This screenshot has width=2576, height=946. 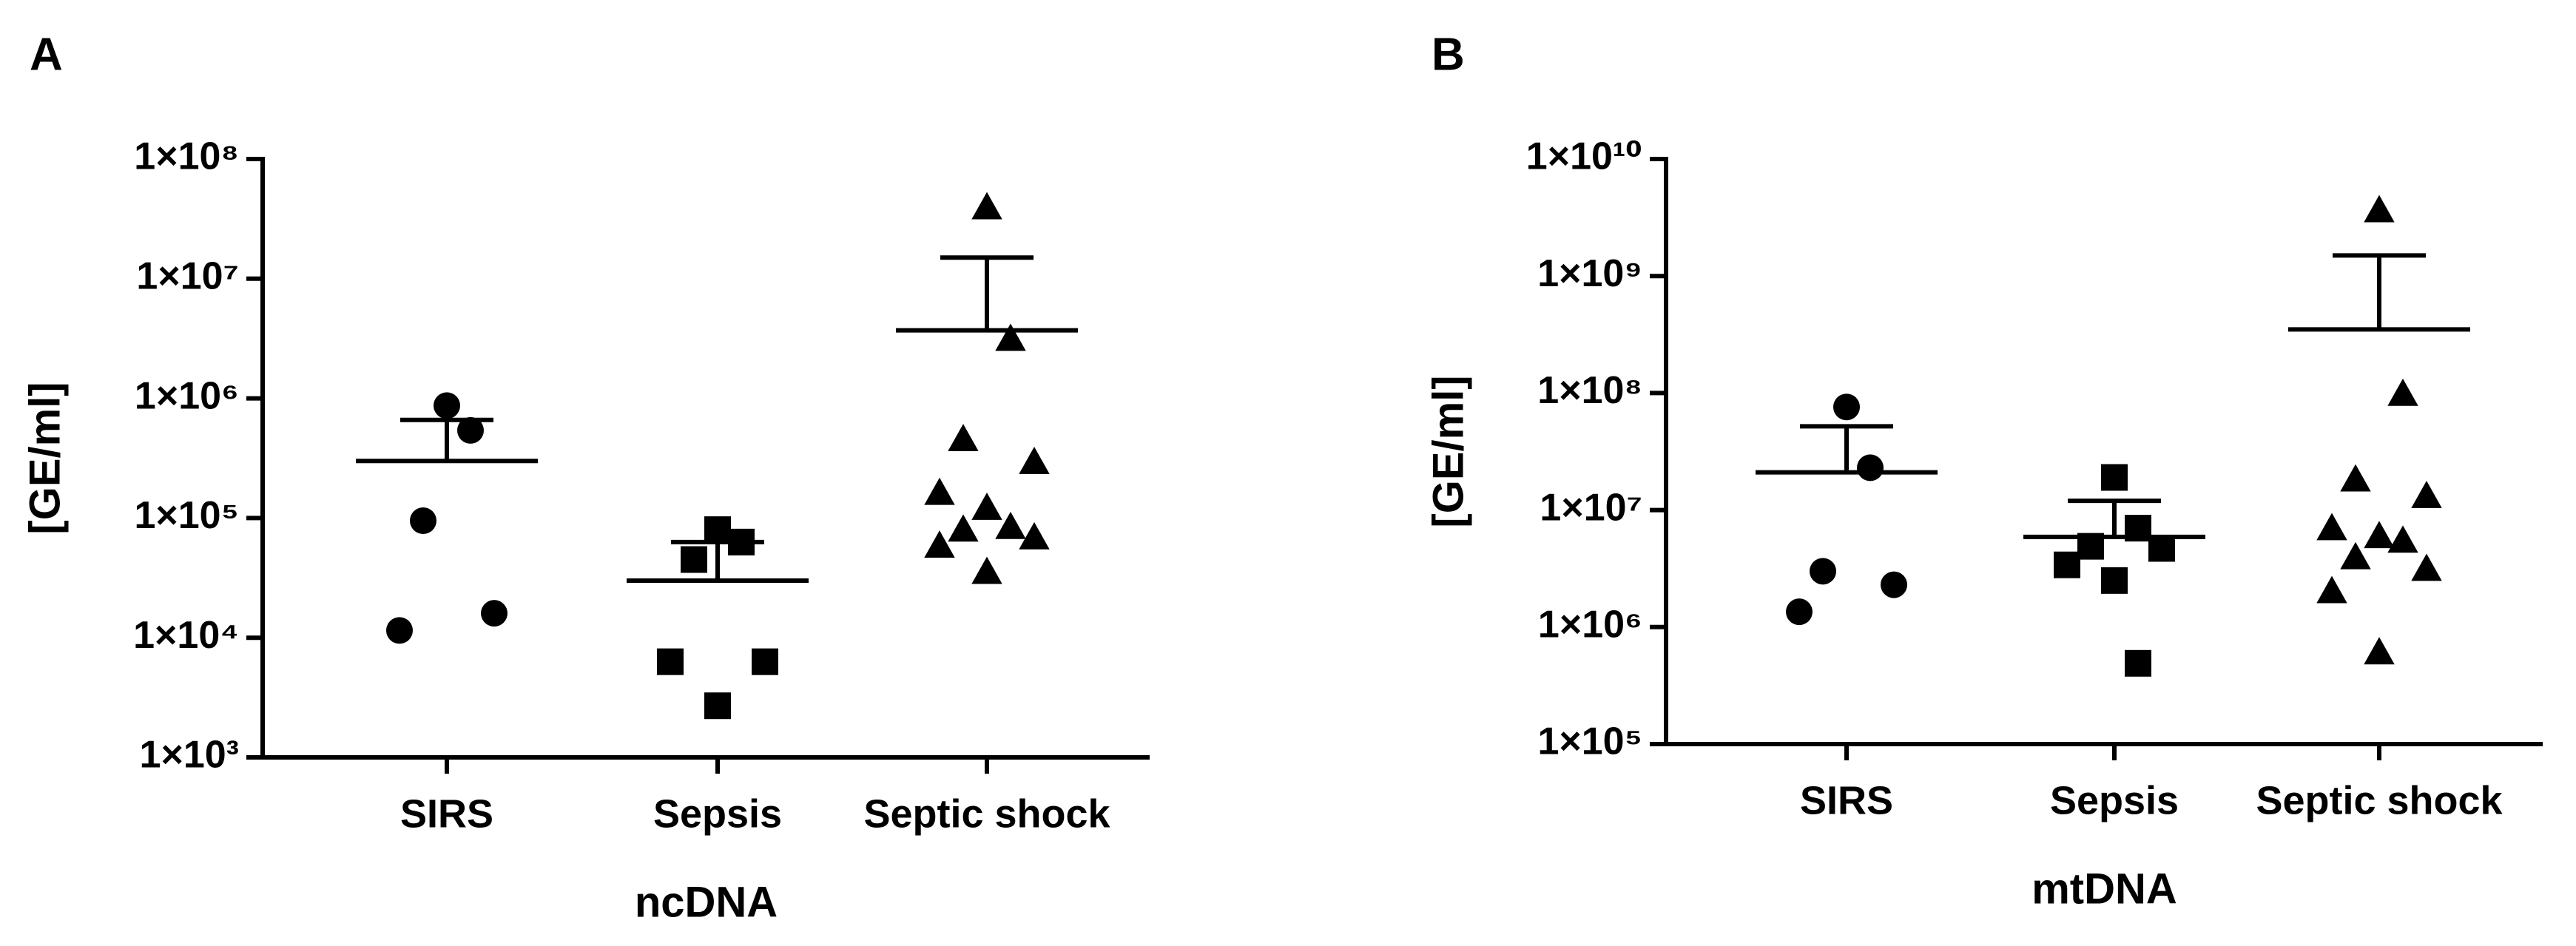 I want to click on panel-label: B, so click(x=1448, y=55).